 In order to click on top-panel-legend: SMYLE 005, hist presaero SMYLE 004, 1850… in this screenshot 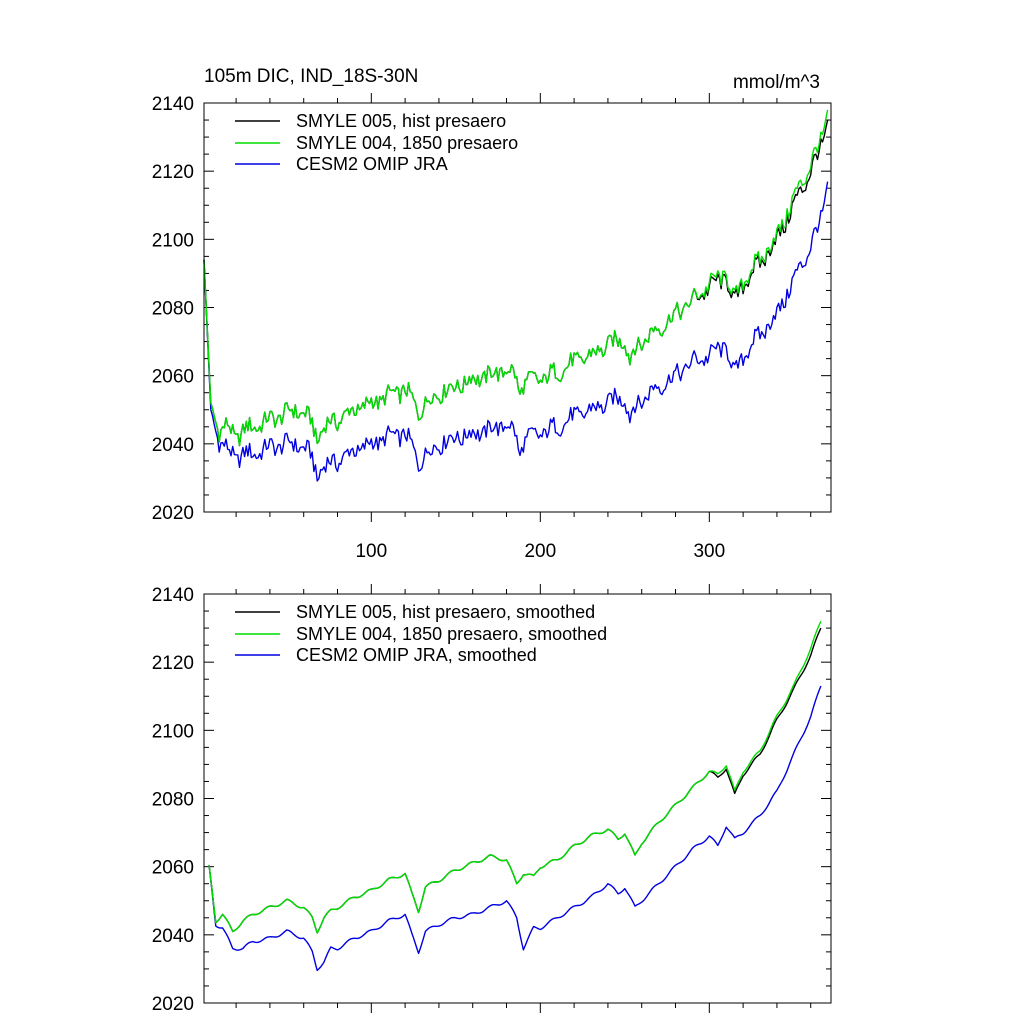, I will do `click(376, 142)`.